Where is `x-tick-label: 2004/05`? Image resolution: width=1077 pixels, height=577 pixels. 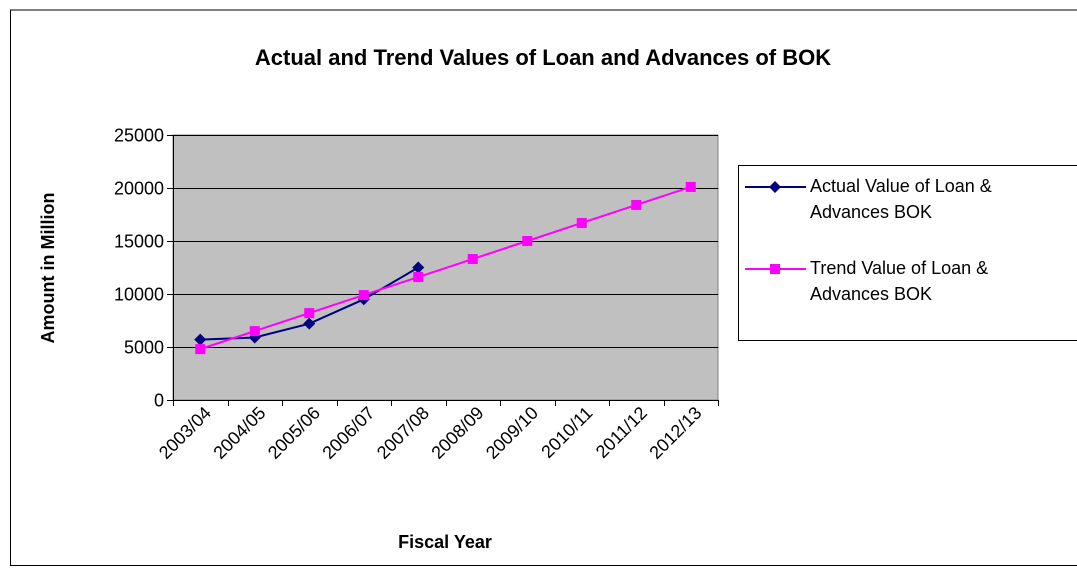 x-tick-label: 2004/05 is located at coordinates (239, 433).